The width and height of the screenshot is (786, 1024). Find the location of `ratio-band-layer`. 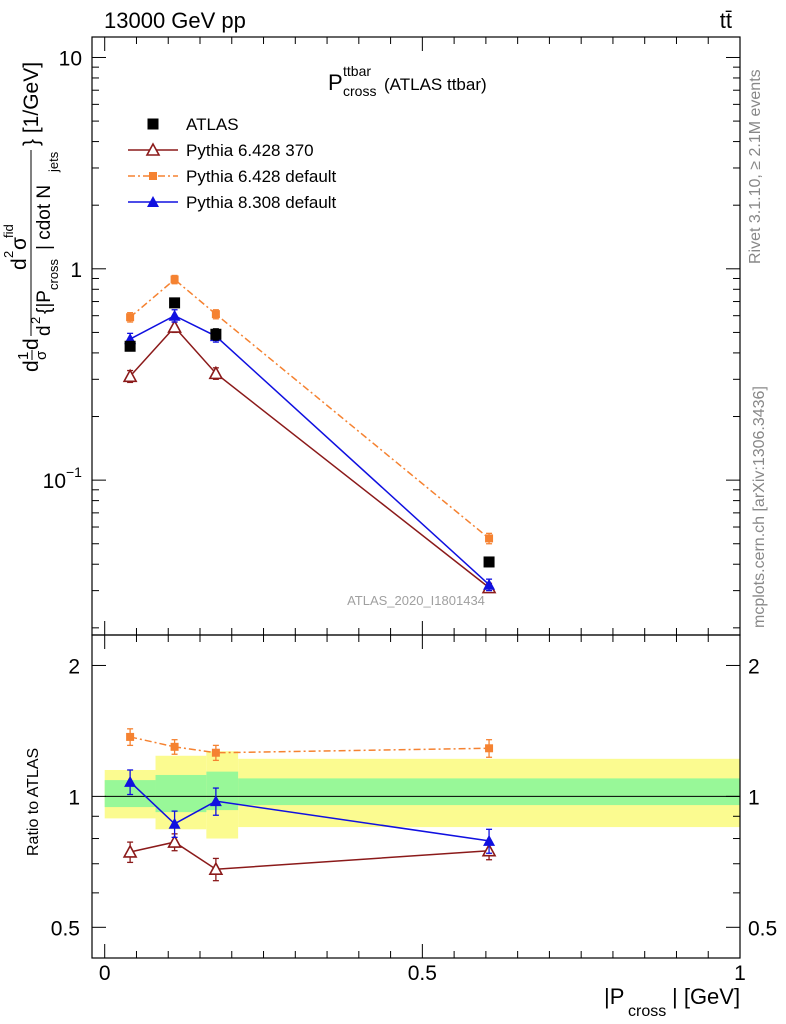

ratio-band-layer is located at coordinates (422, 795).